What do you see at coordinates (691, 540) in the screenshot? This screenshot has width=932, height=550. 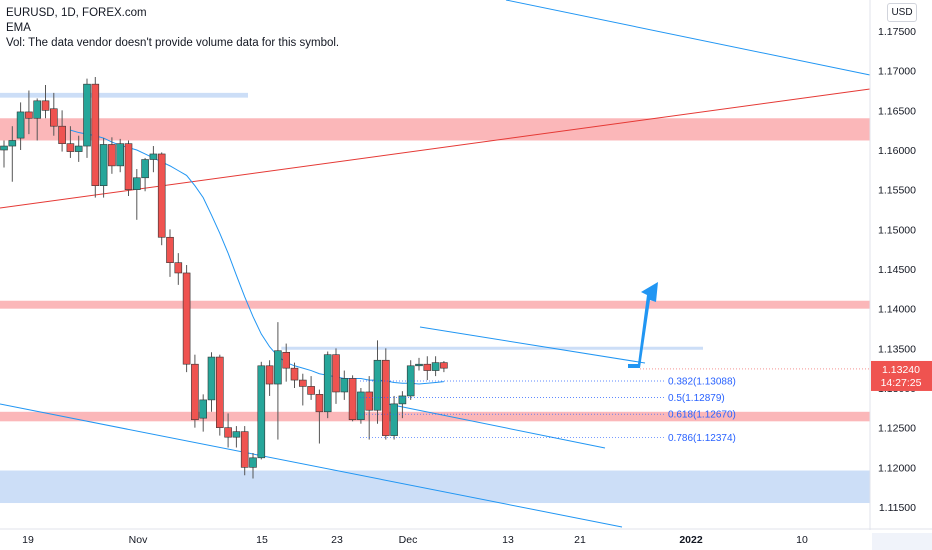 I see `x-tick-label-7: 2022` at bounding box center [691, 540].